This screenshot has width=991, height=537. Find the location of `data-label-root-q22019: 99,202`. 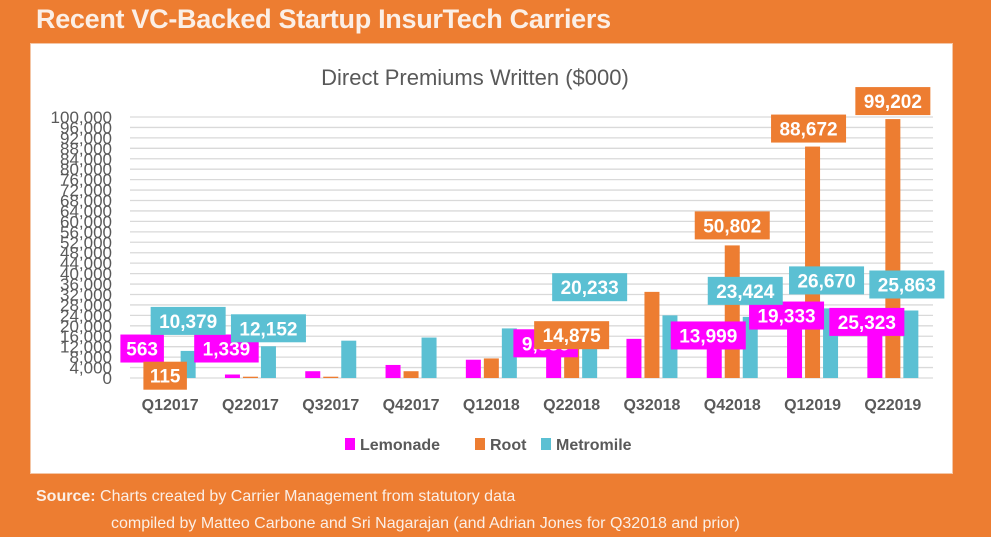

data-label-root-q22019: 99,202 is located at coordinates (893, 101).